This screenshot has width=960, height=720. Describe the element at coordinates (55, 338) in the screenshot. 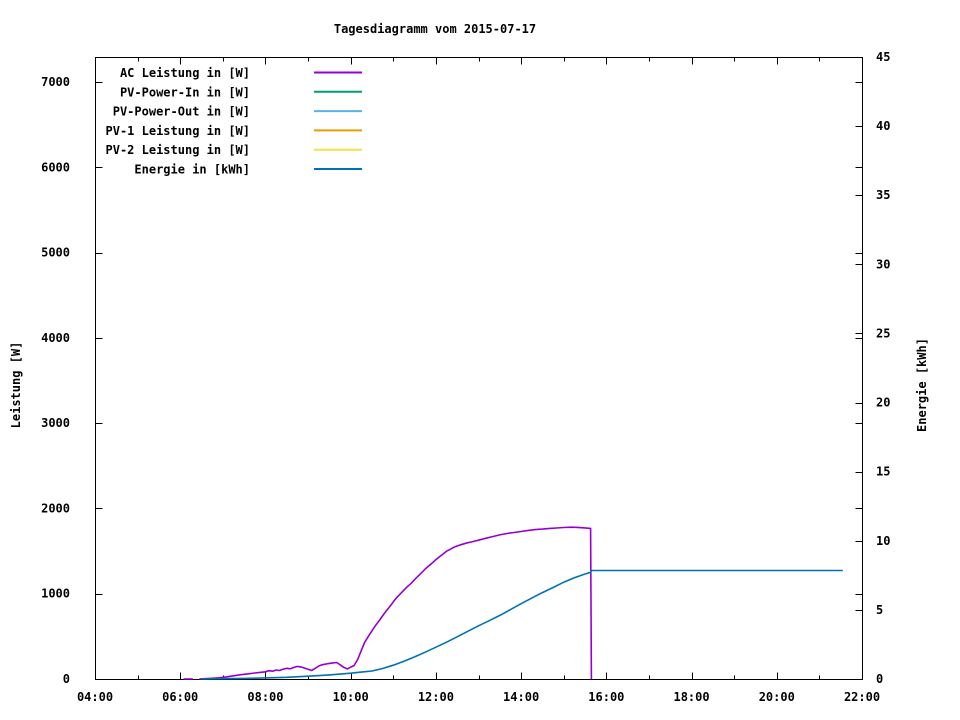

I see `y-left-tick-label: 4000` at that location.